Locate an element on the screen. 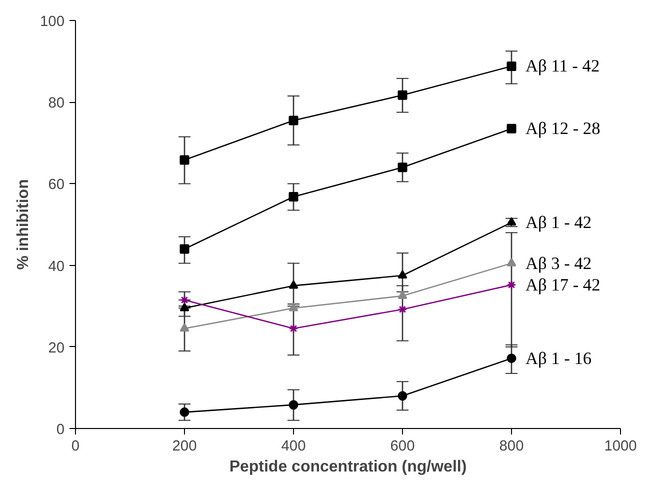  series-label: Aβ 11 - 42 is located at coordinates (563, 66).